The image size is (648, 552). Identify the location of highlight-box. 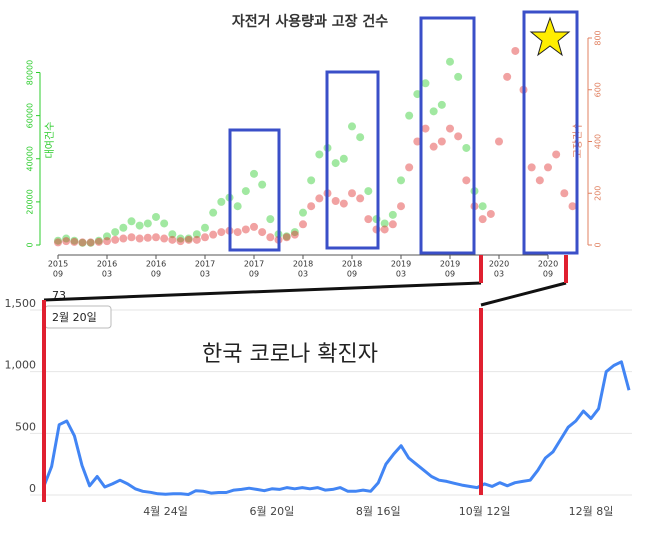
(447, 135).